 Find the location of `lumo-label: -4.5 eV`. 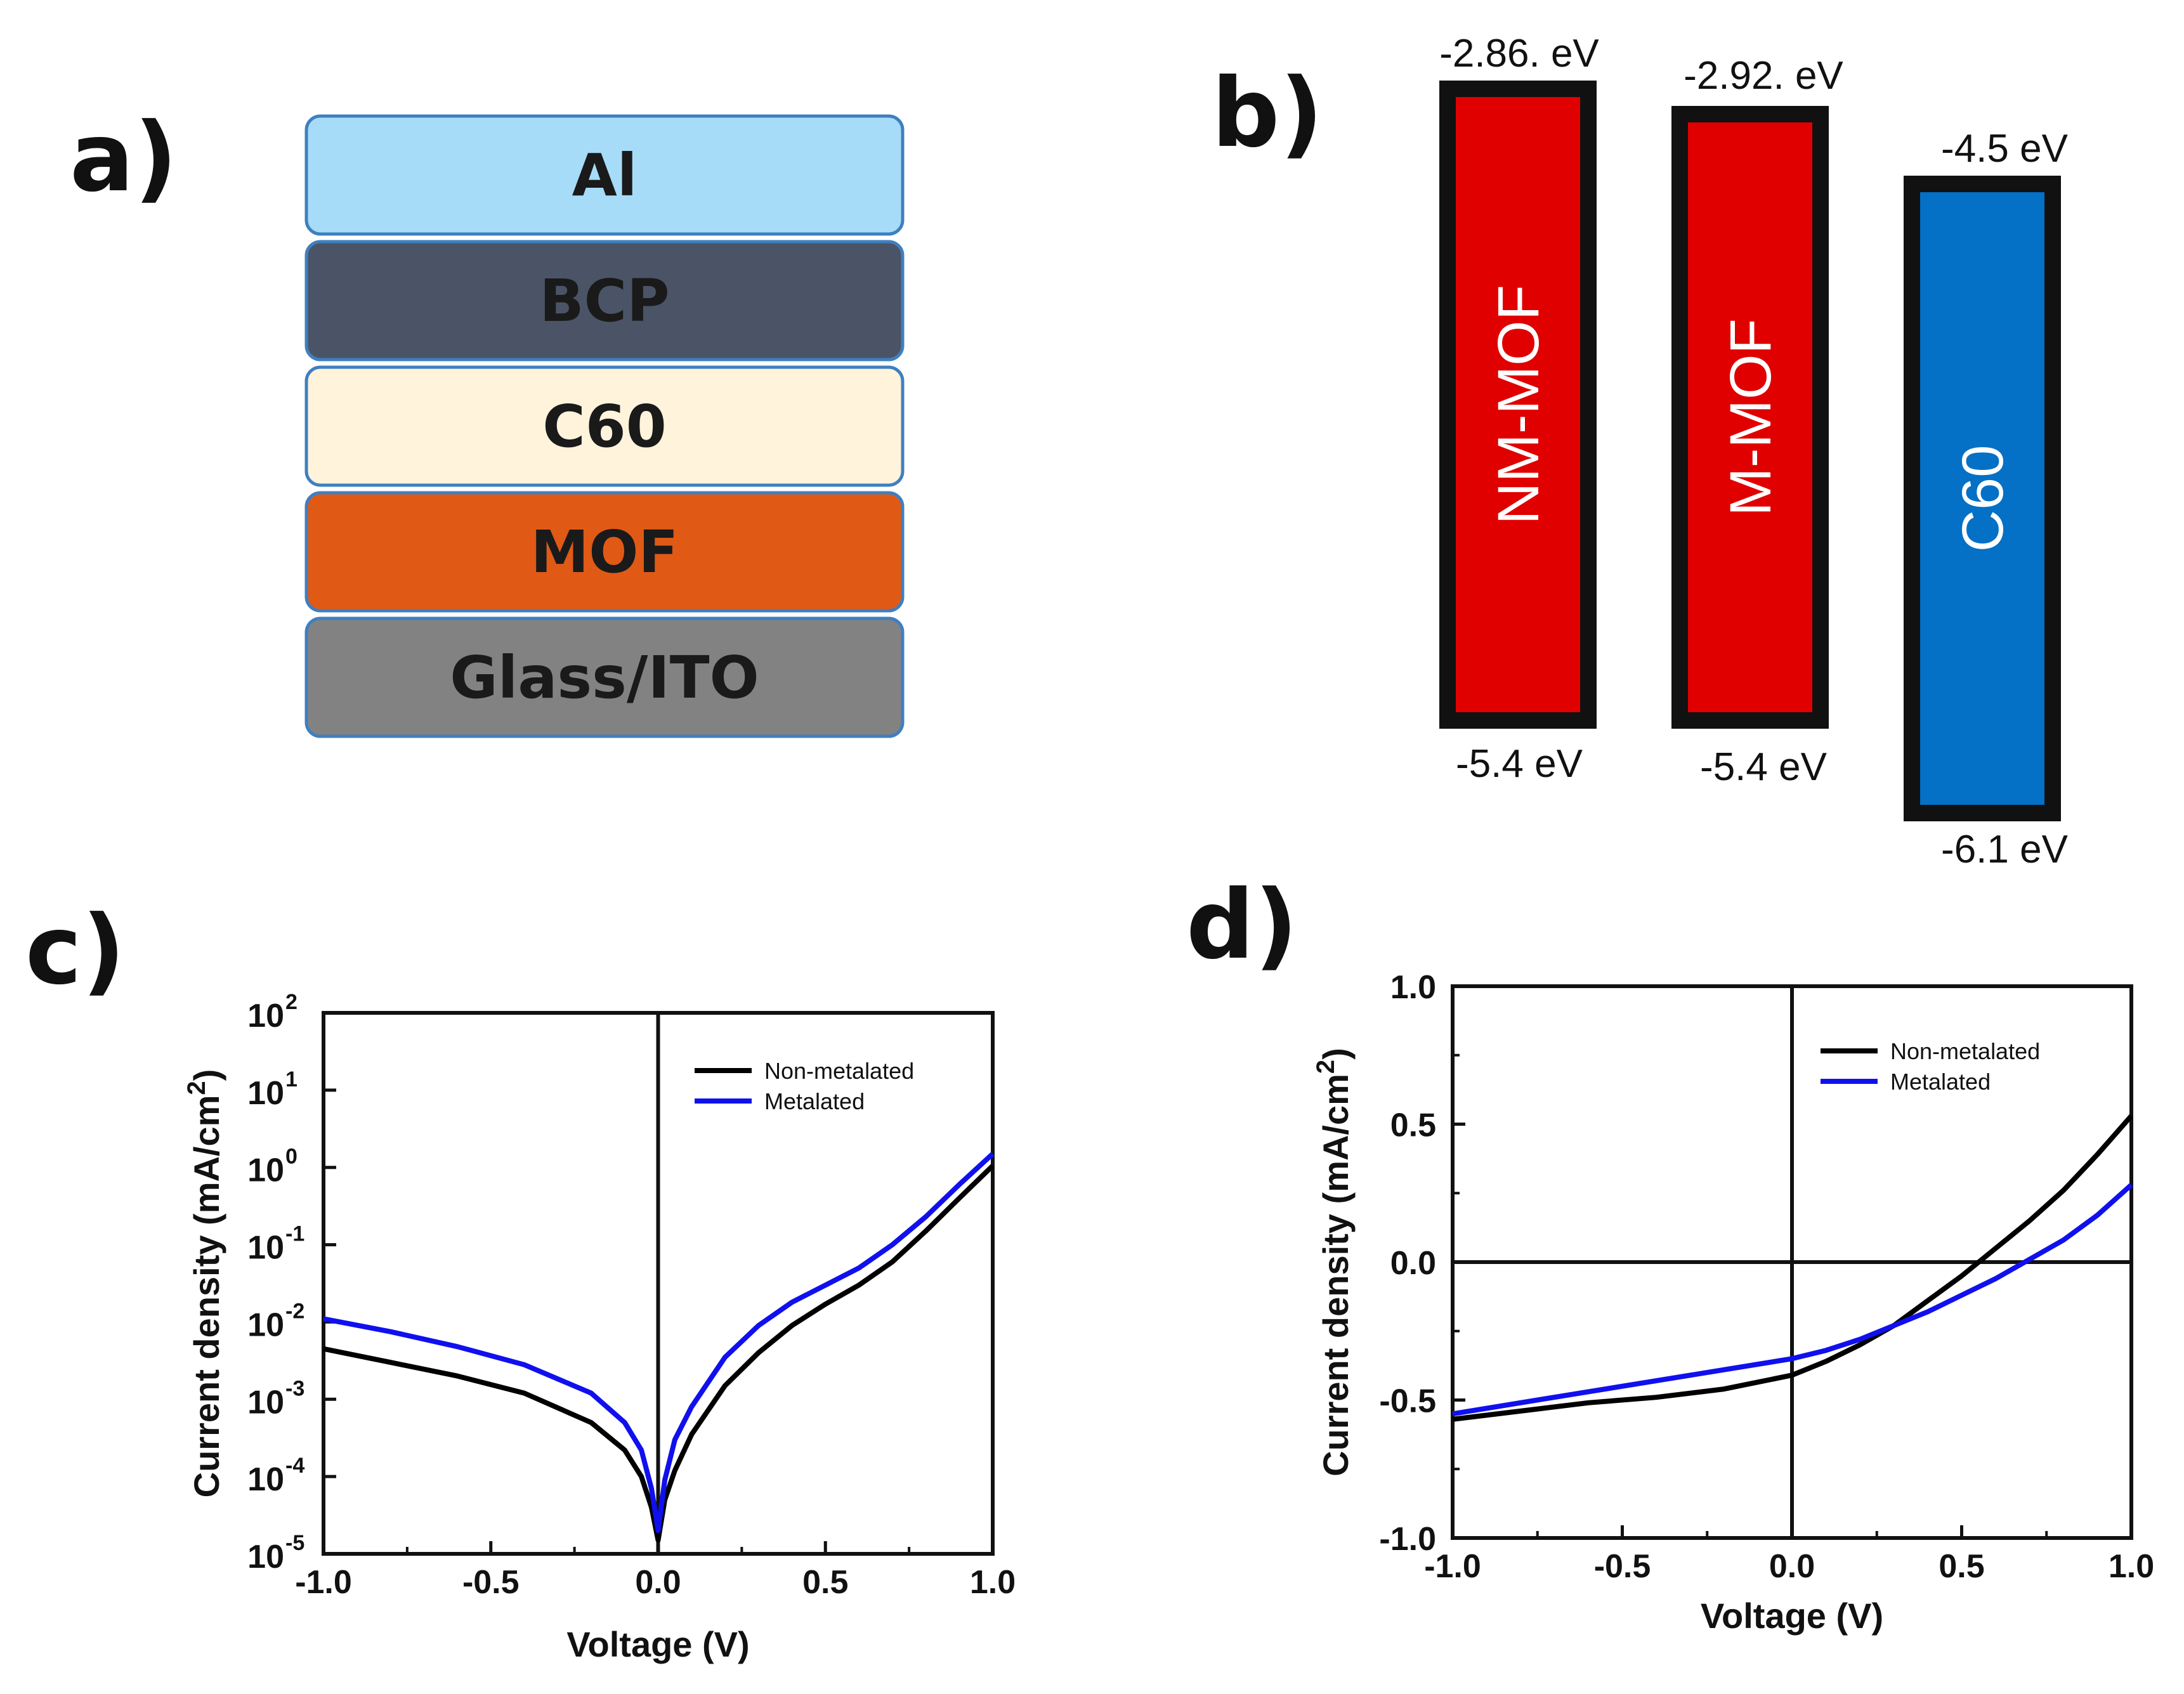

lumo-label: -4.5 eV is located at coordinates (2005, 149).